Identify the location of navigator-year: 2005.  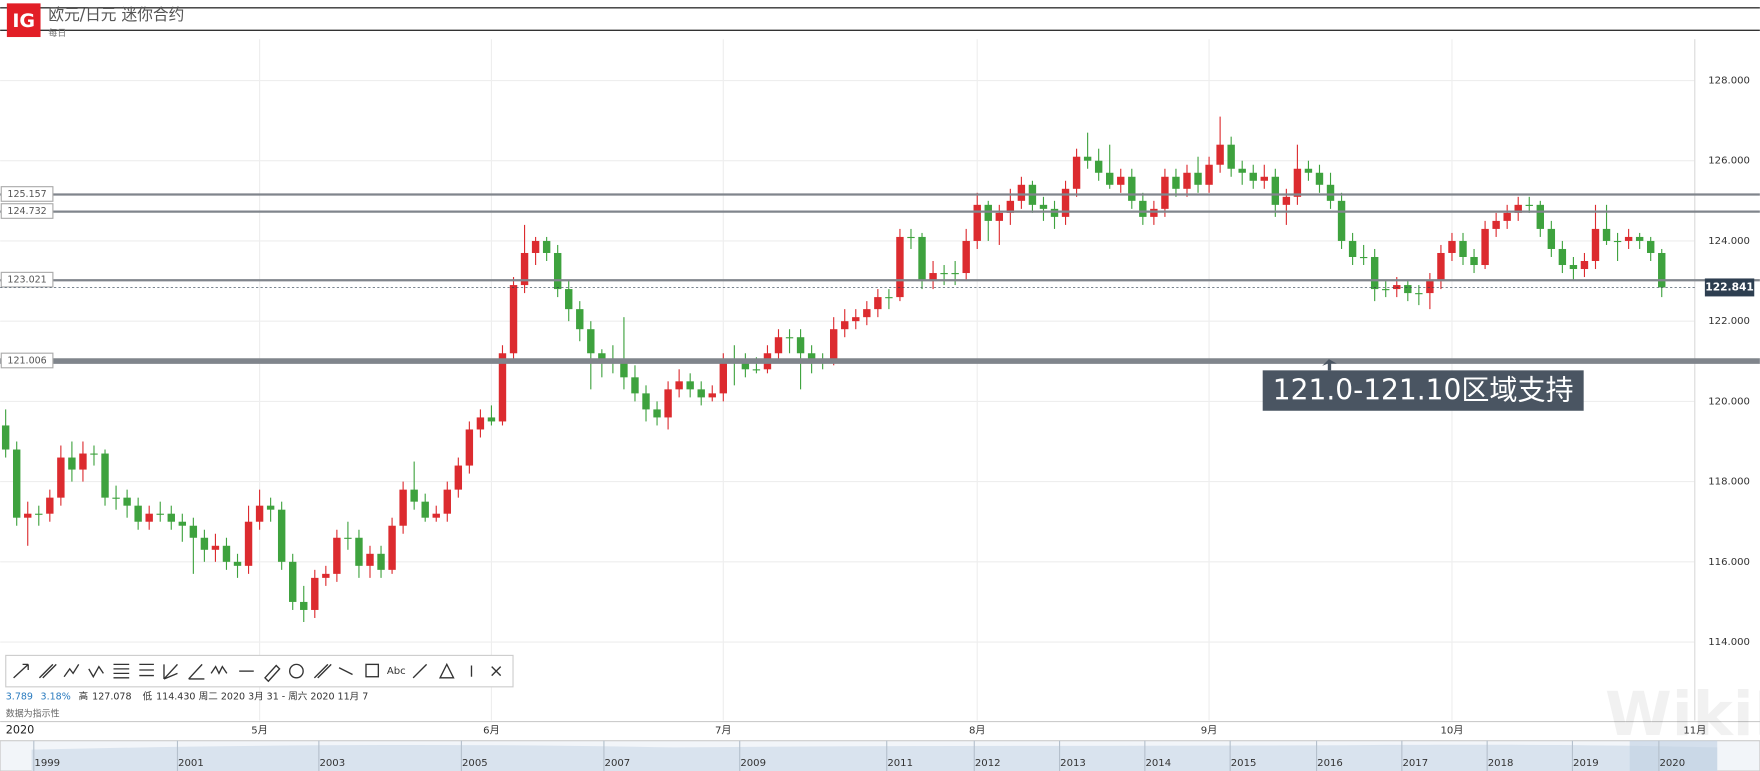
(475, 763).